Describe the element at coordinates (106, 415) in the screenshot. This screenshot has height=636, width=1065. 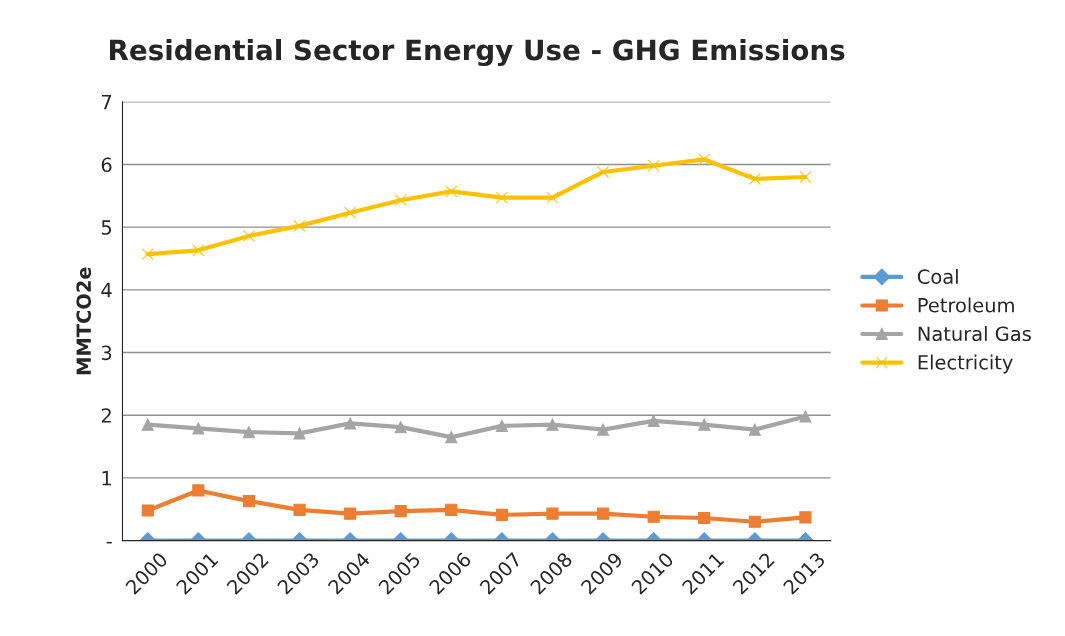
I see `y-tick-label: 2` at that location.